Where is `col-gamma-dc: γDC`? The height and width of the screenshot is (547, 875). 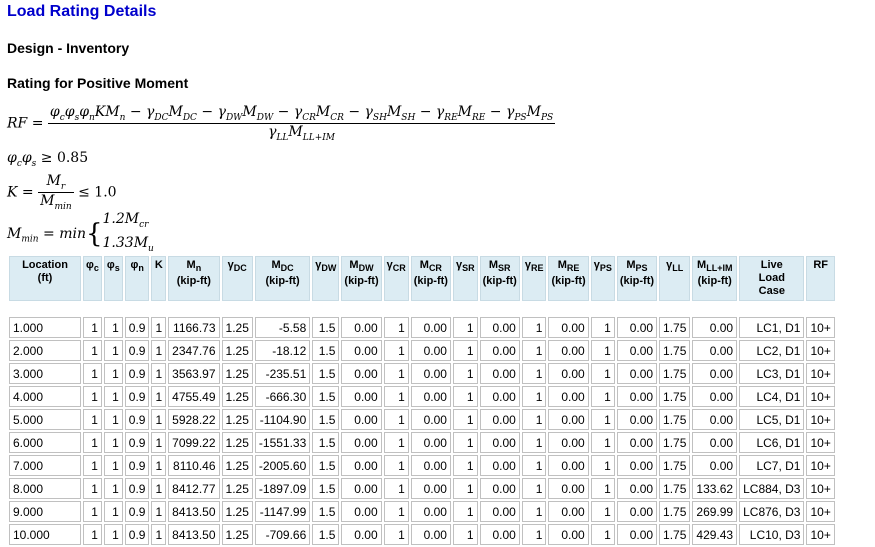
col-gamma-dc: γDC is located at coordinates (237, 278).